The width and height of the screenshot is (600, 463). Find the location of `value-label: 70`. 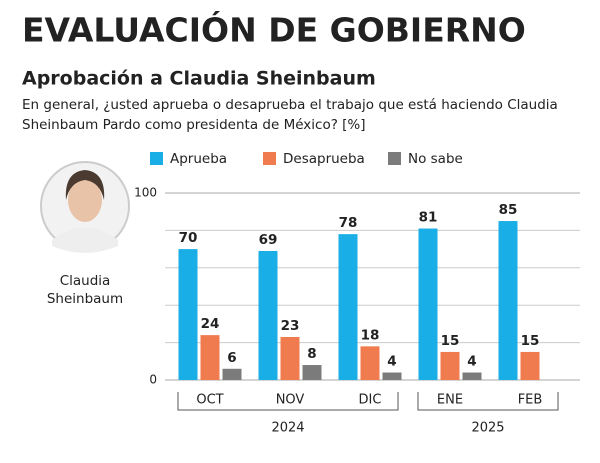

value-label: 70 is located at coordinates (188, 238).